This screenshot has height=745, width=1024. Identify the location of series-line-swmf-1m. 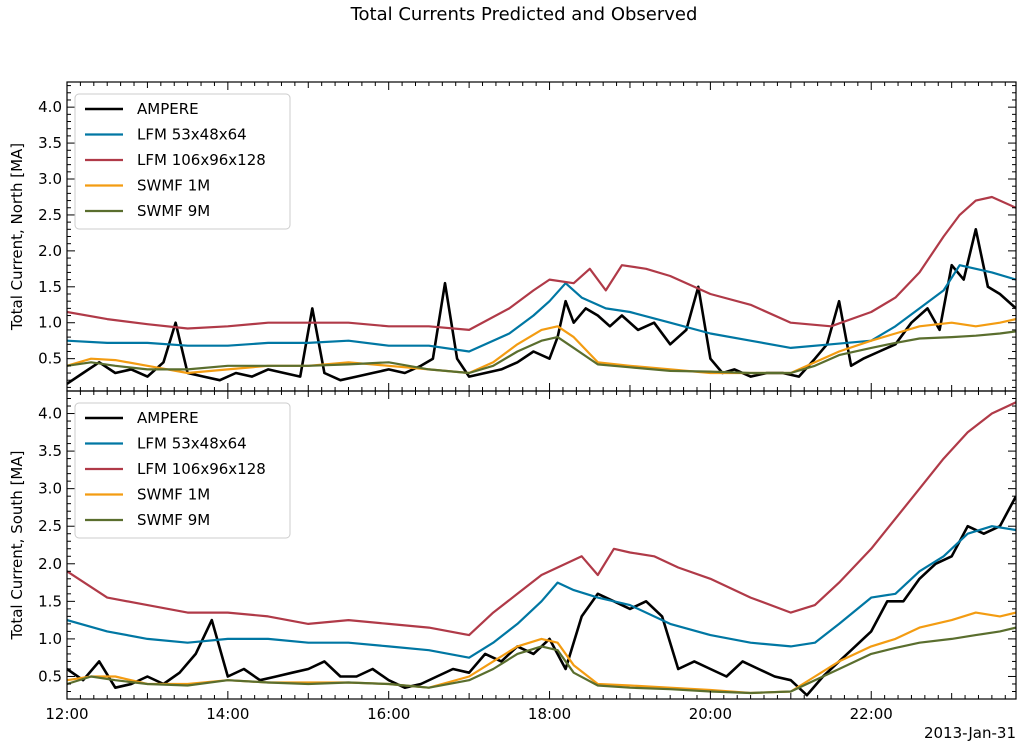
(541, 346).